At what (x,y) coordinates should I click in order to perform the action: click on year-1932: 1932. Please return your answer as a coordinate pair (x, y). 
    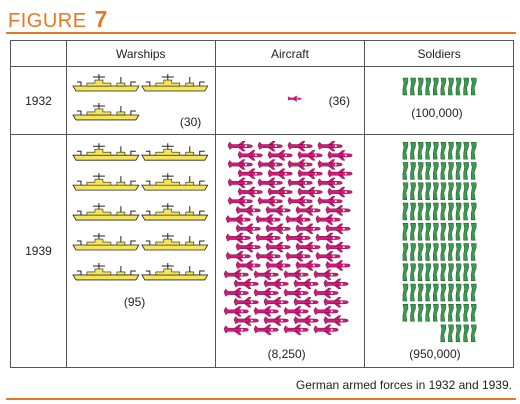
    Looking at the image, I should click on (38, 100).